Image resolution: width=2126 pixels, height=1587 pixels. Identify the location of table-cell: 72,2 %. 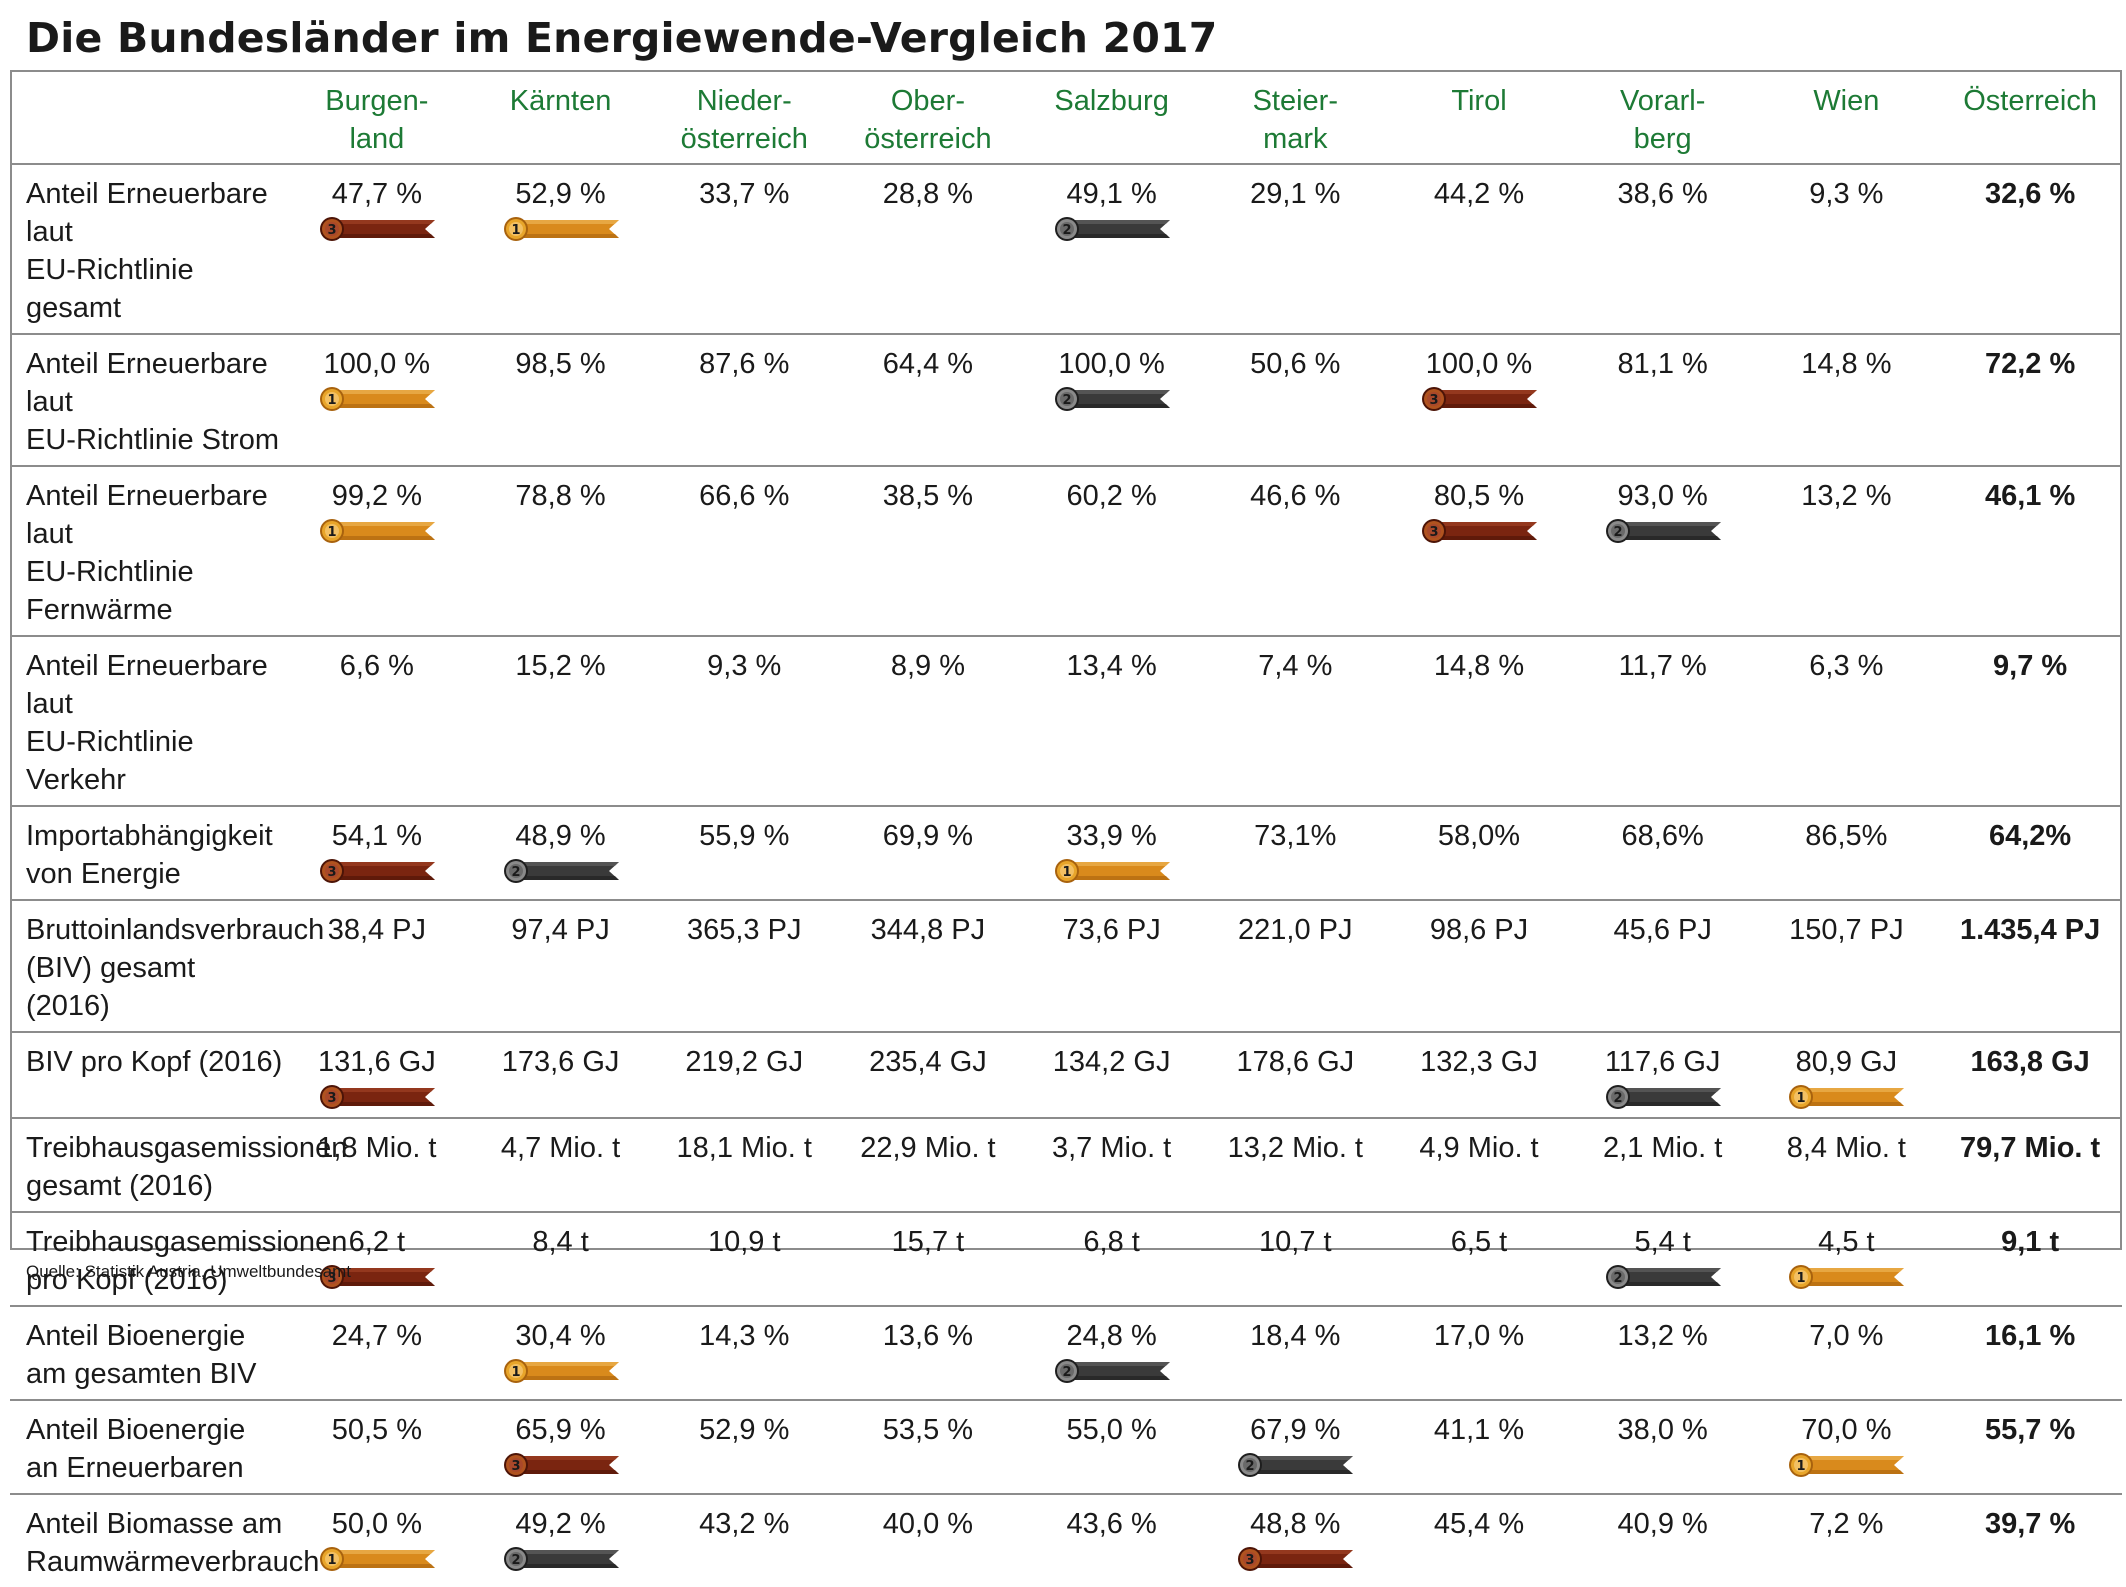
(2030, 399).